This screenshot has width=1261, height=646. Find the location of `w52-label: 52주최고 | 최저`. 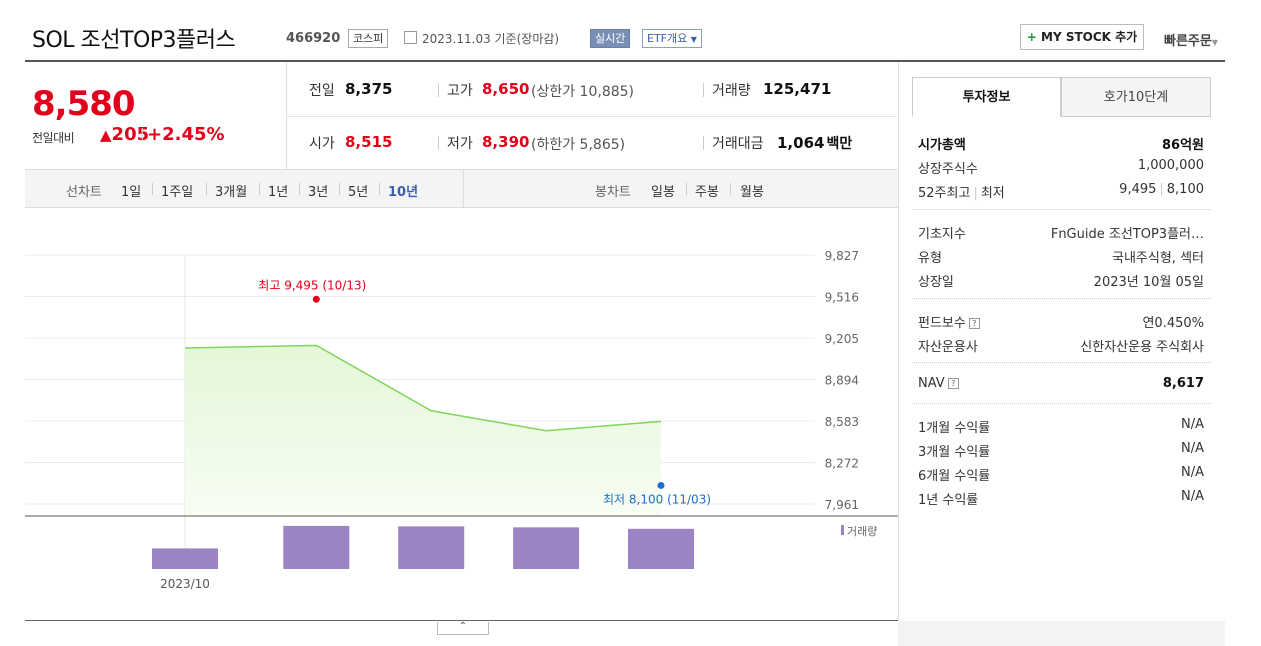

w52-label: 52주최고 | 최저 is located at coordinates (961, 191).